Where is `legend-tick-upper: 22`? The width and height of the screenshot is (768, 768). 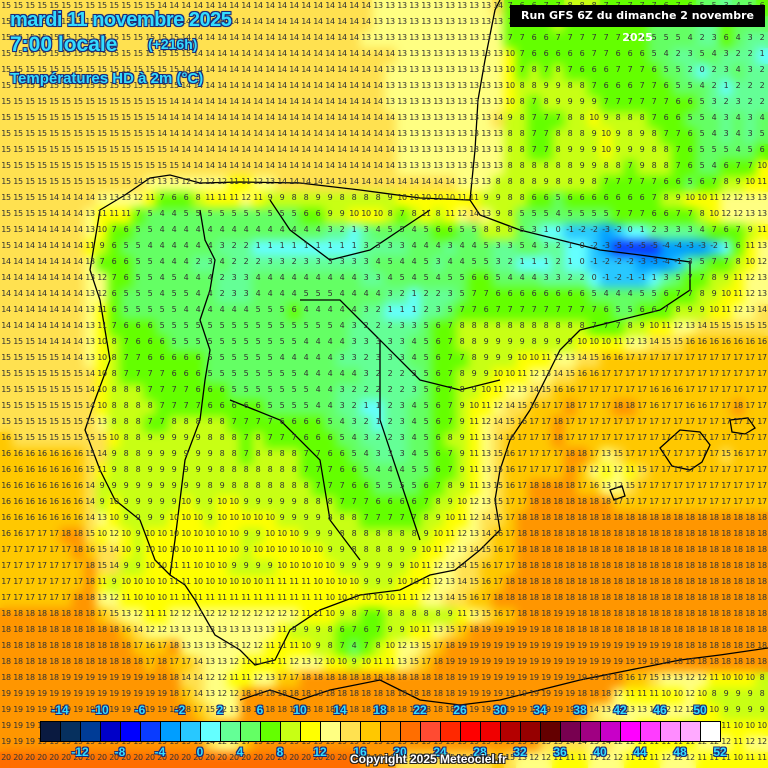
legend-tick-upper: 22 is located at coordinates (419, 710).